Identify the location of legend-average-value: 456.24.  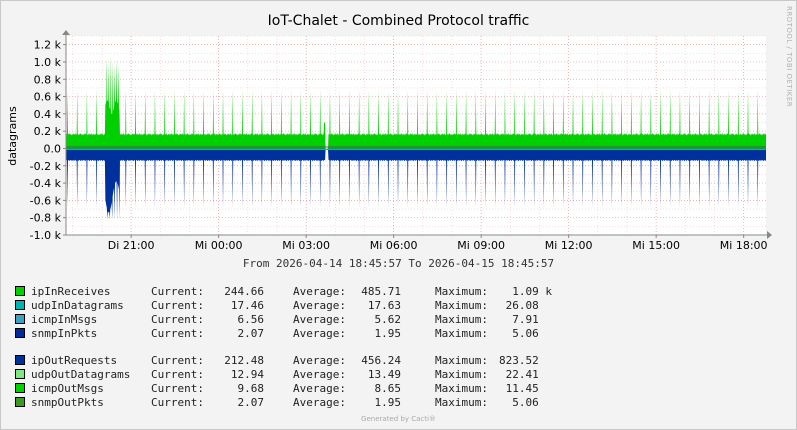
(381, 360).